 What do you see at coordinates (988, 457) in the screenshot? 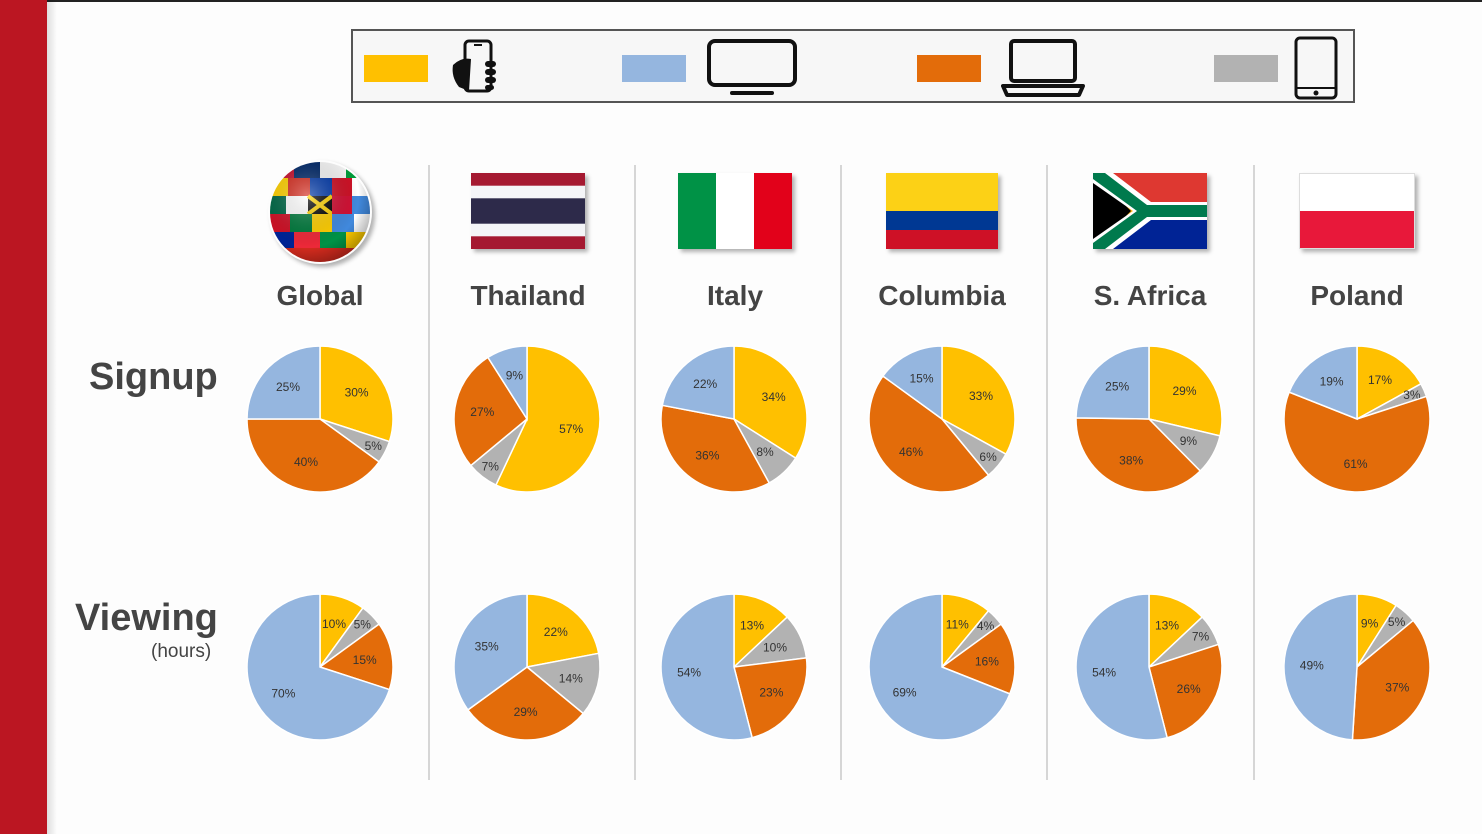
I see `pie-slice-label: 6%` at bounding box center [988, 457].